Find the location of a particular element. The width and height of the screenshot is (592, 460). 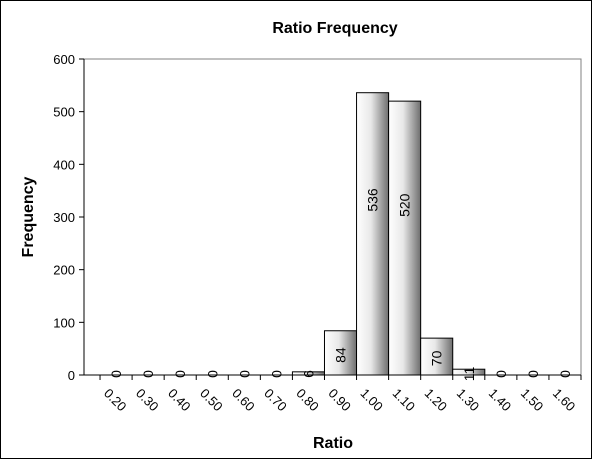

bar-1.10 is located at coordinates (405, 238).